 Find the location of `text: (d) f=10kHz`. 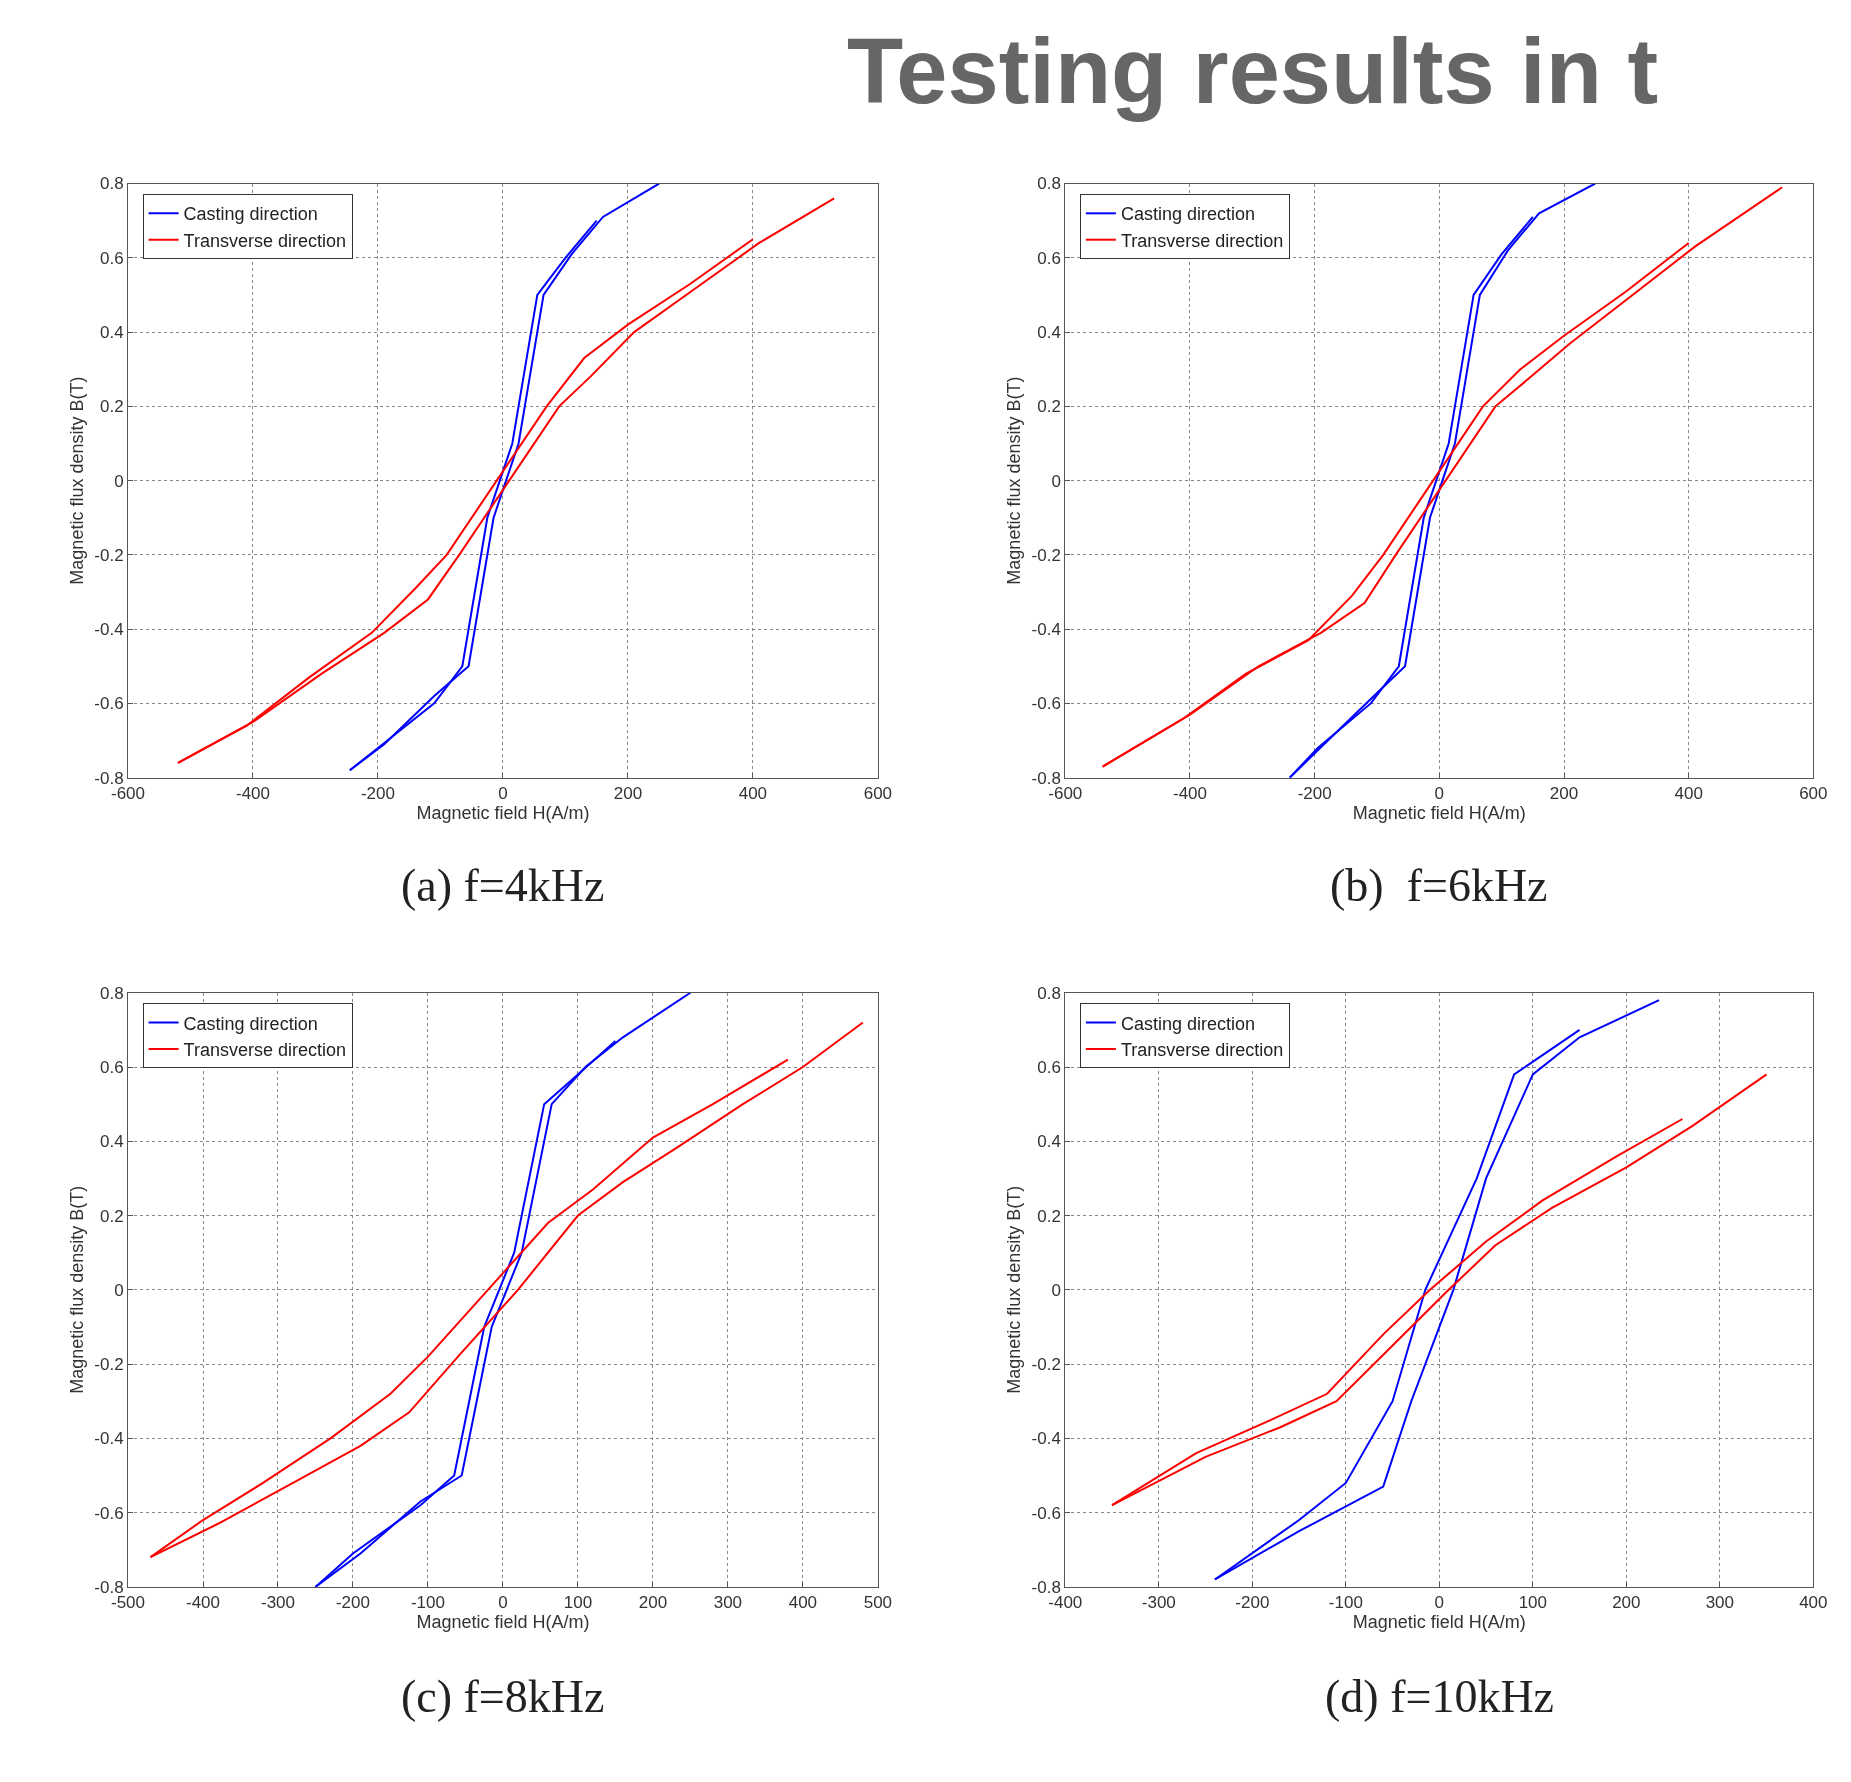

text: (d) f=10kHz is located at coordinates (1440, 1696).